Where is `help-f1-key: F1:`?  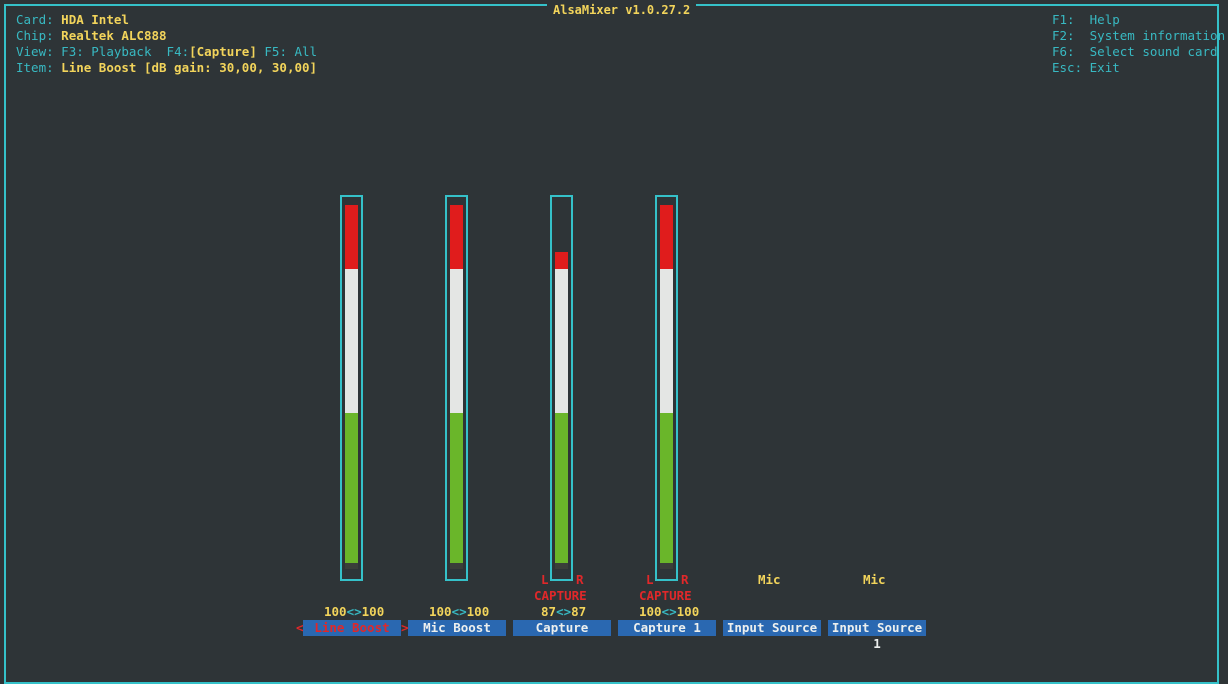
help-f1-key: F1: is located at coordinates (1063, 19).